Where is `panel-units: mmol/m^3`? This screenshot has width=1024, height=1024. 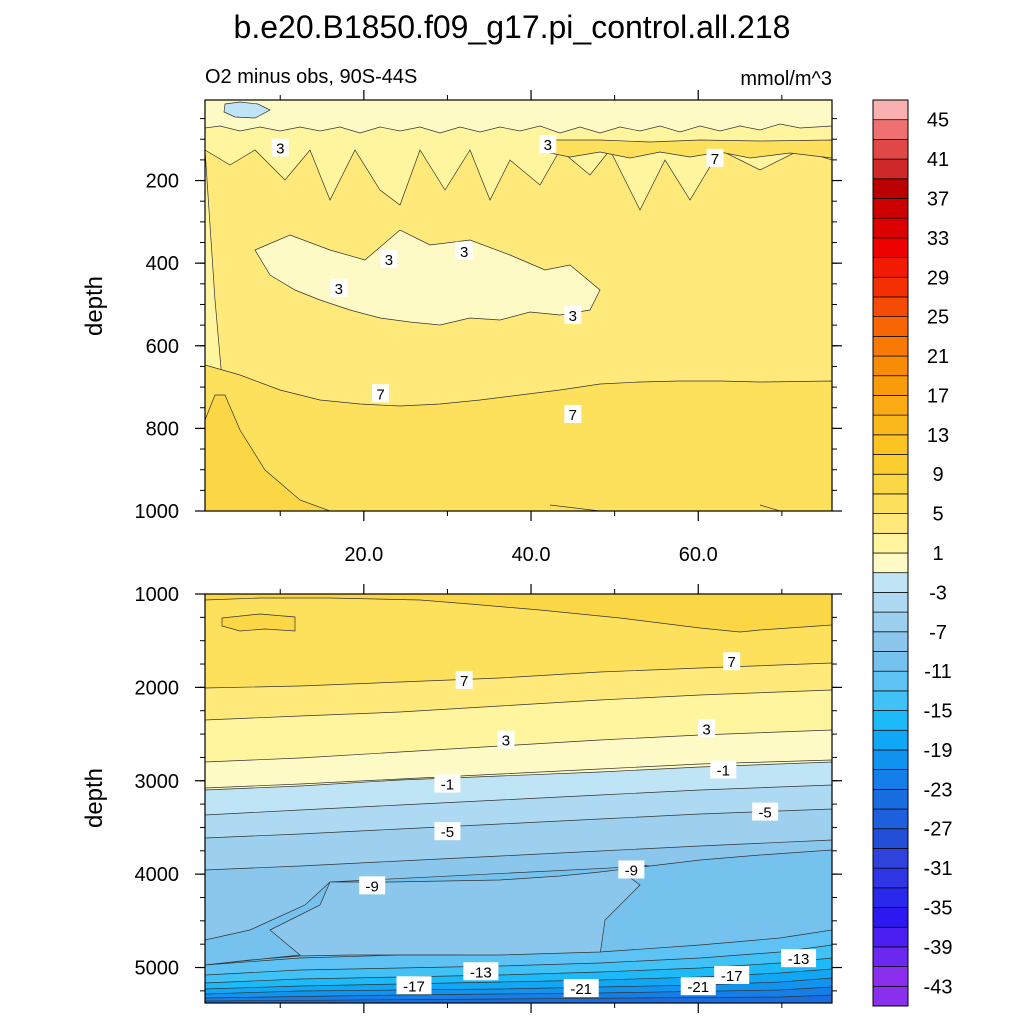
panel-units: mmol/m^3 is located at coordinates (786, 79).